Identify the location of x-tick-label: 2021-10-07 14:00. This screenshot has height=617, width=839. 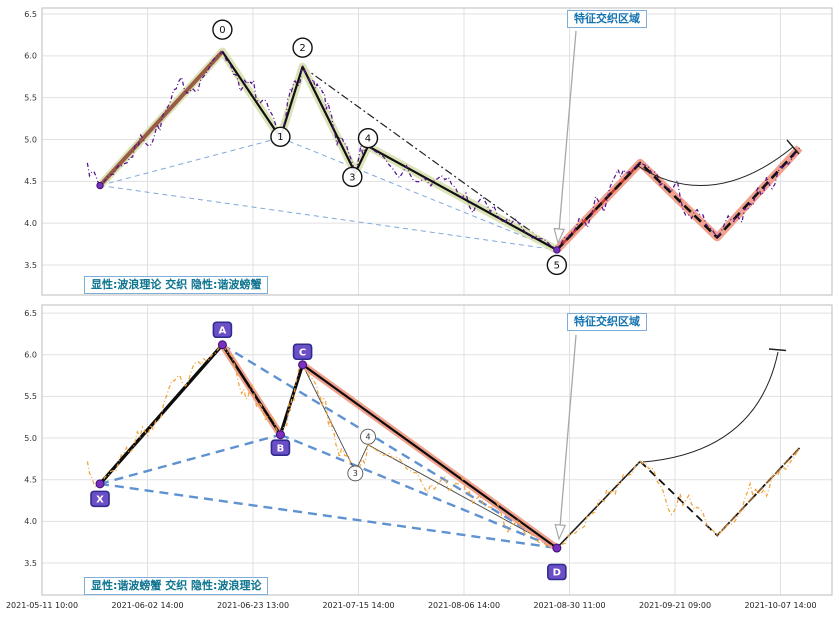
(780, 605).